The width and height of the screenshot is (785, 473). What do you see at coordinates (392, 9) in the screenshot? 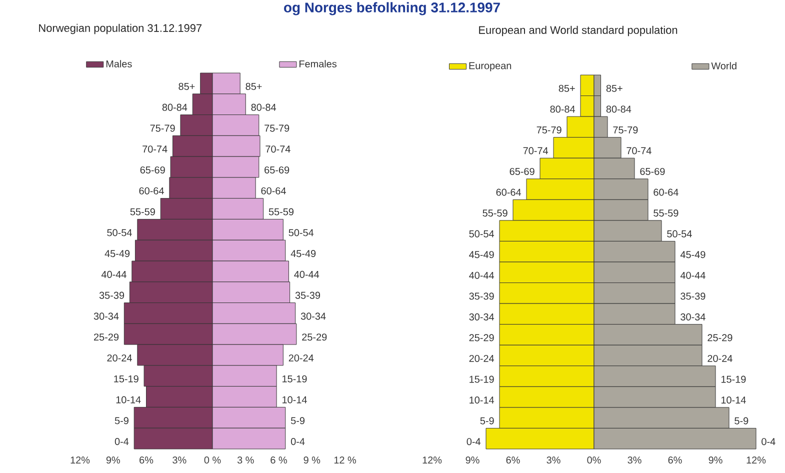
I see `text: og Norges befolkning 31.12.1997` at bounding box center [392, 9].